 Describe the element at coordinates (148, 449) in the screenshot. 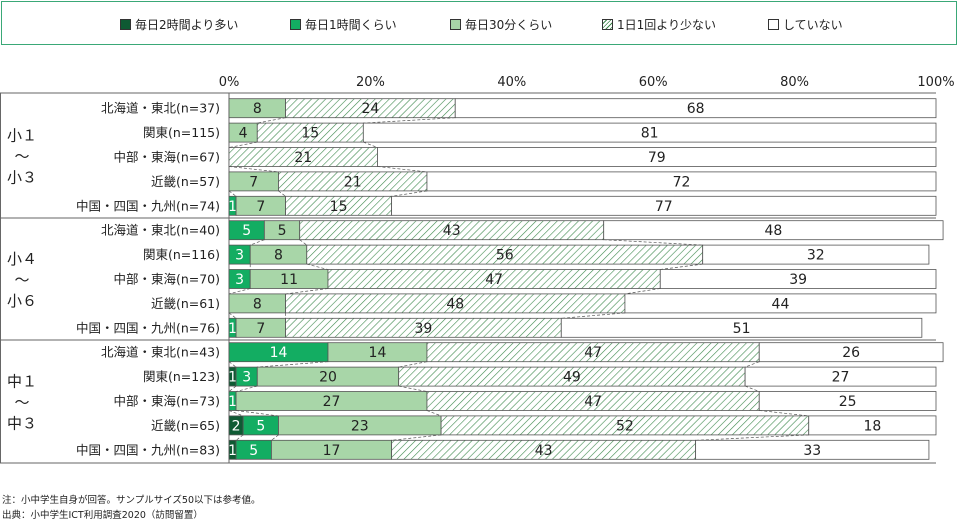

I see `row-label: 中国・四国・九州(n=83)` at that location.